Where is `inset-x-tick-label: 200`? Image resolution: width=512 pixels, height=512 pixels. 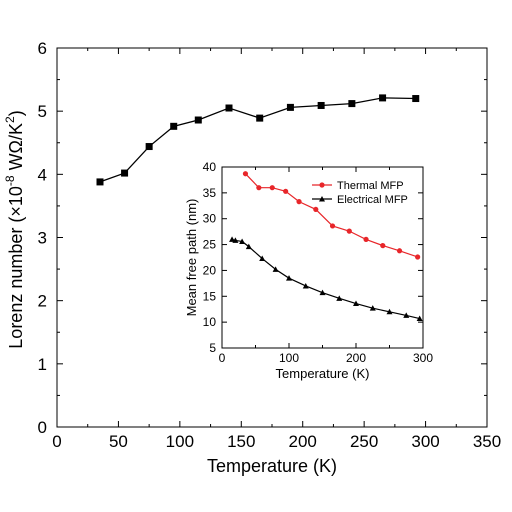
inset-x-tick-label: 200 is located at coordinates (356, 358).